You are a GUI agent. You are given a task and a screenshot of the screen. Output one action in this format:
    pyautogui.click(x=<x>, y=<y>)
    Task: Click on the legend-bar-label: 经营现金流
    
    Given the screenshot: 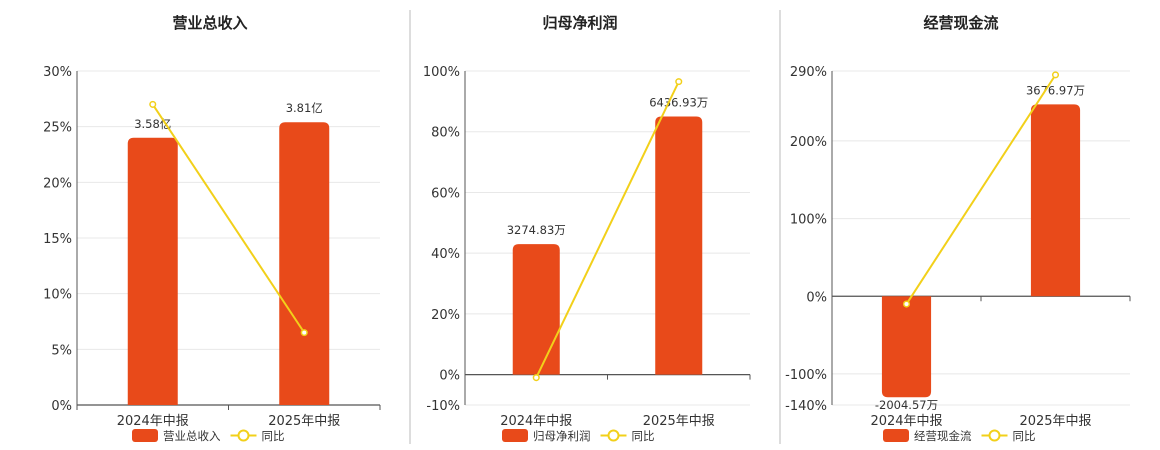 What is the action you would take?
    pyautogui.click(x=943, y=436)
    